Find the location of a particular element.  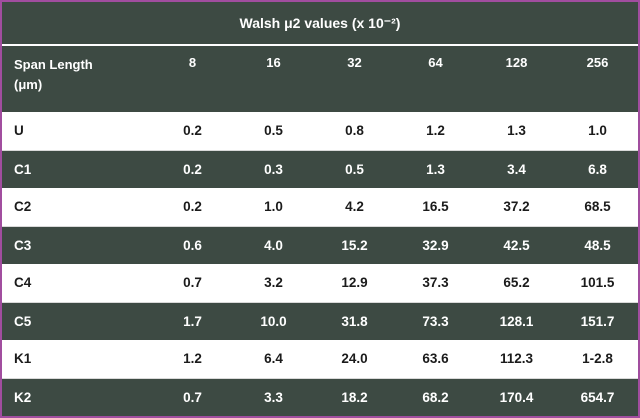

table-cell: 128.1 is located at coordinates (516, 321).